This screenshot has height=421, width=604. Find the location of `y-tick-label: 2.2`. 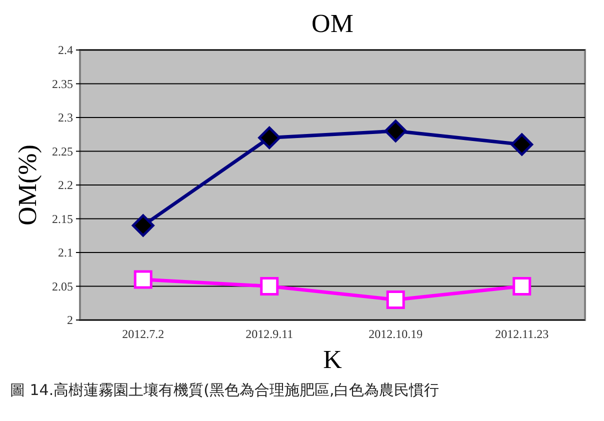

y-tick-label: 2.2 is located at coordinates (65, 185).